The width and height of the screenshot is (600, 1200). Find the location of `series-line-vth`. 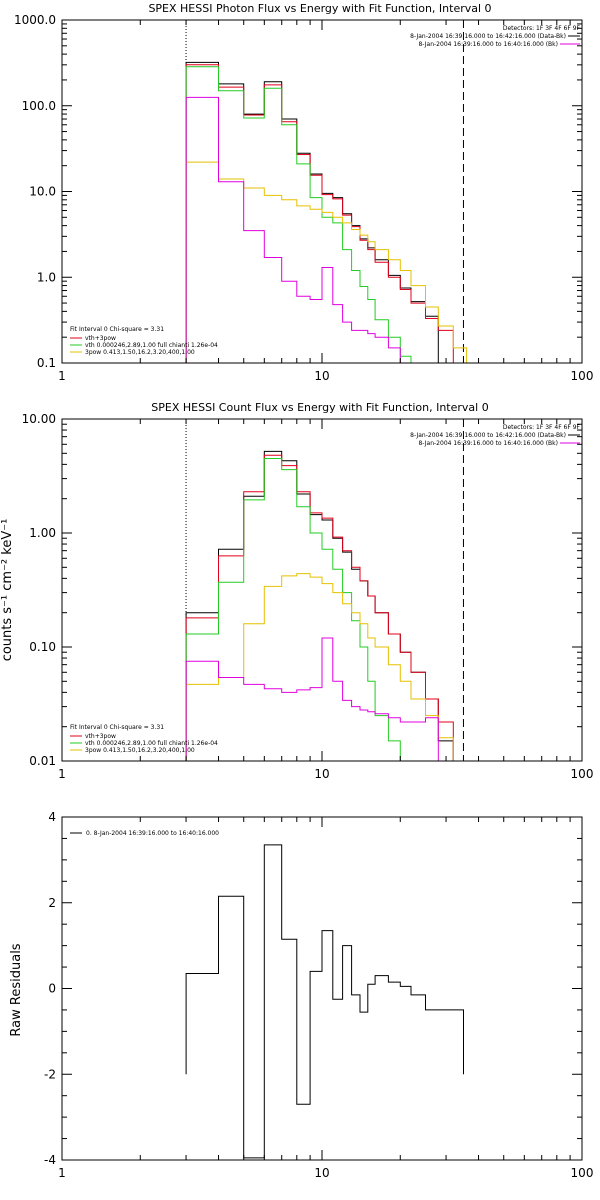

series-line-vth is located at coordinates (332, 215).